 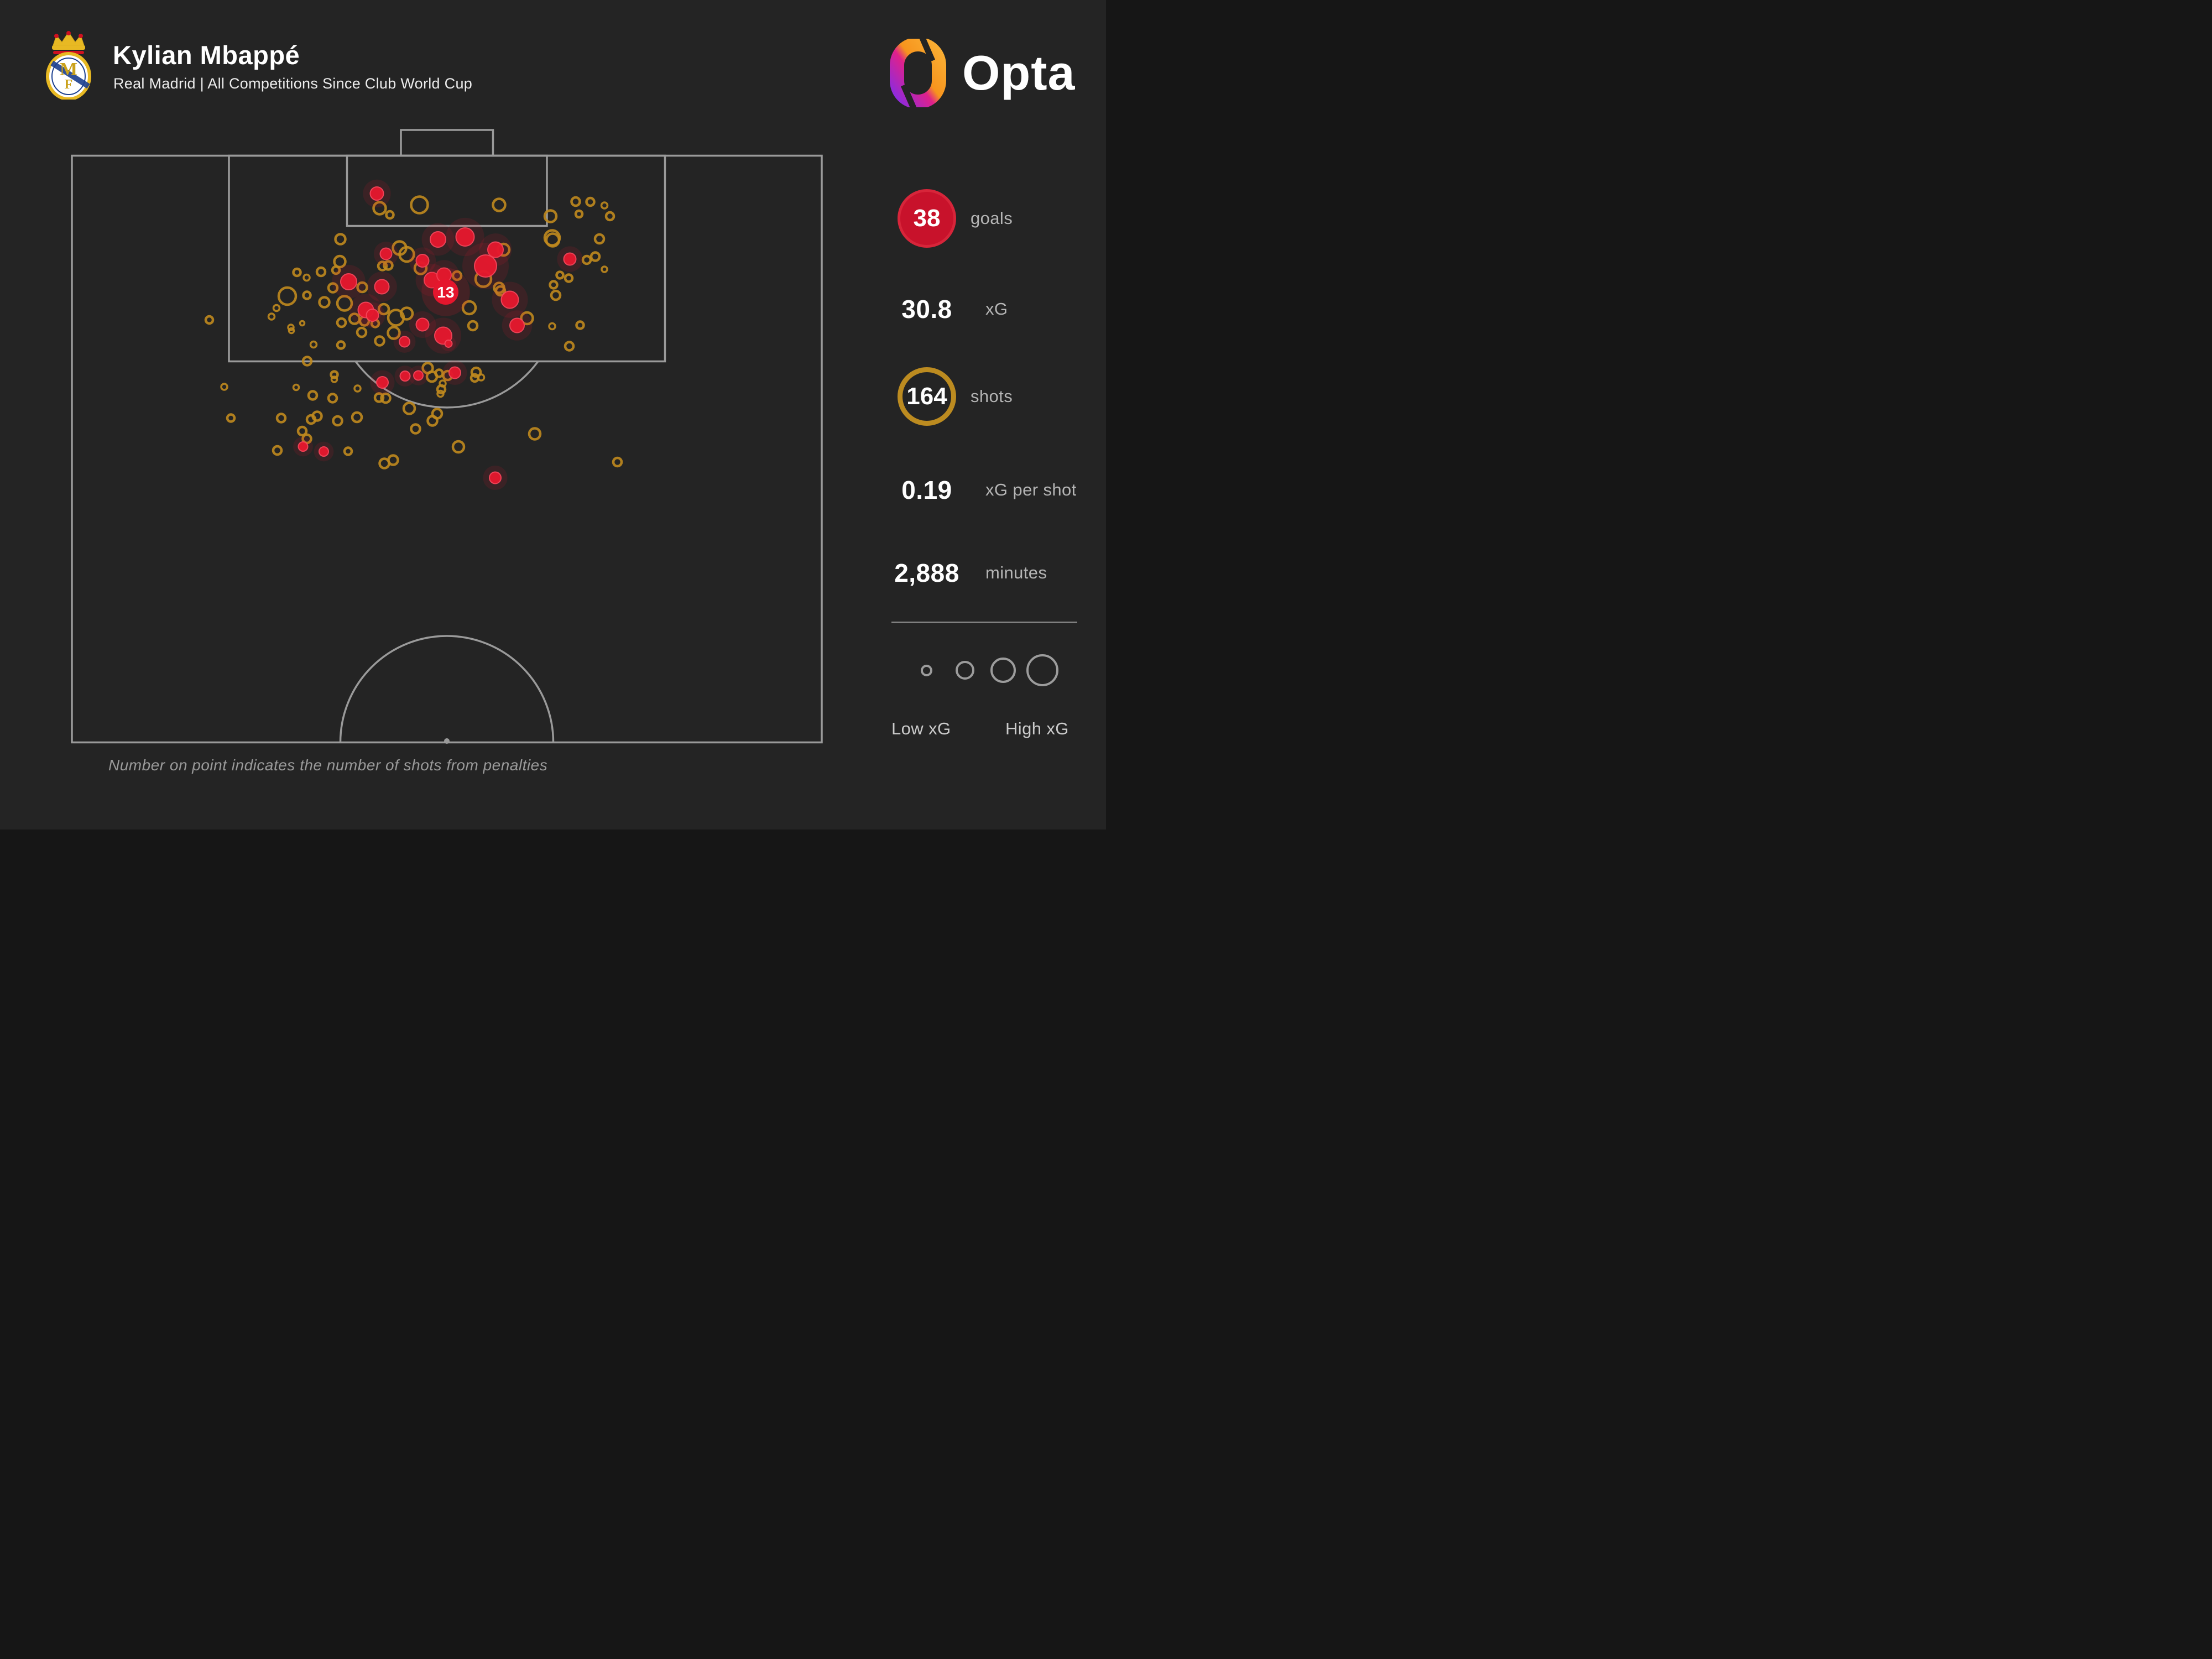 I want to click on legend-divider, so click(x=984, y=623).